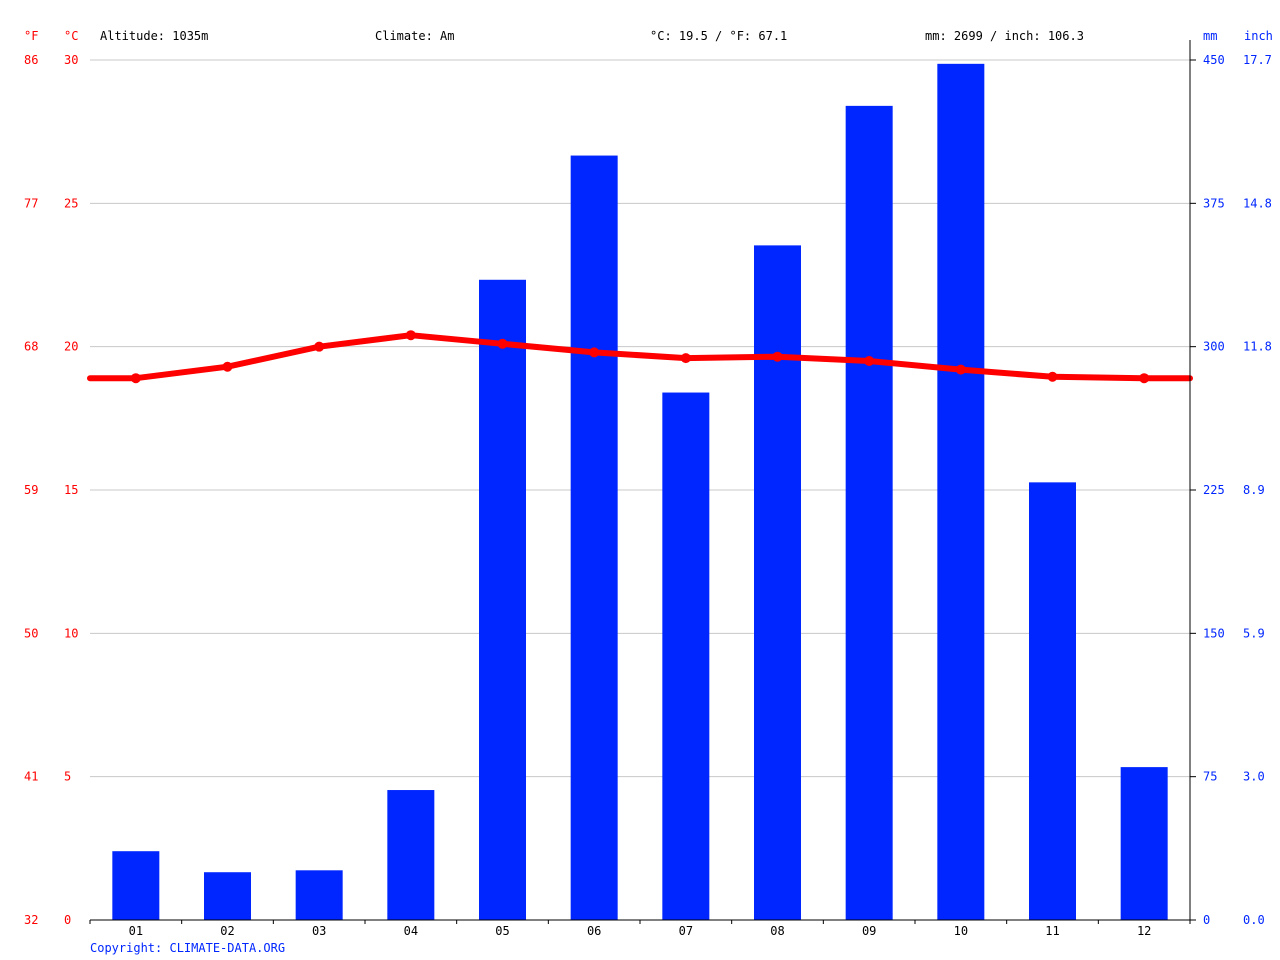  Describe the element at coordinates (777, 931) in the screenshot. I see `month-tick-label: 08` at that location.